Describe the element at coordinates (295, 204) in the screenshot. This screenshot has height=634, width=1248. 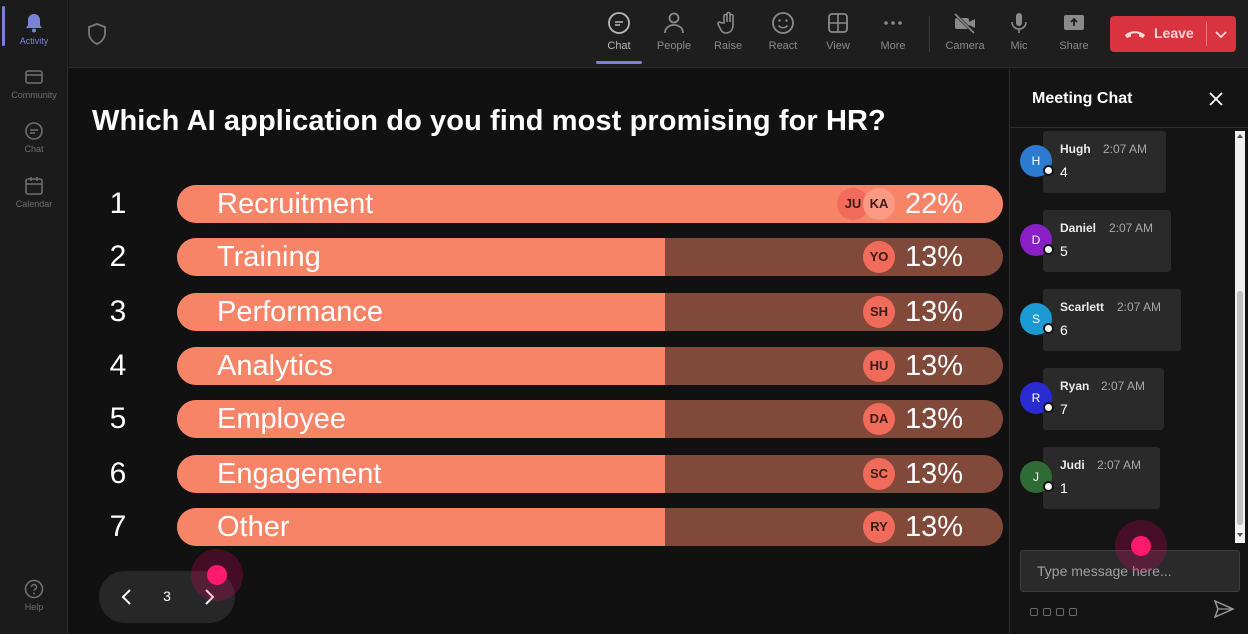
I see `poll-option-label: Recruitment` at that location.